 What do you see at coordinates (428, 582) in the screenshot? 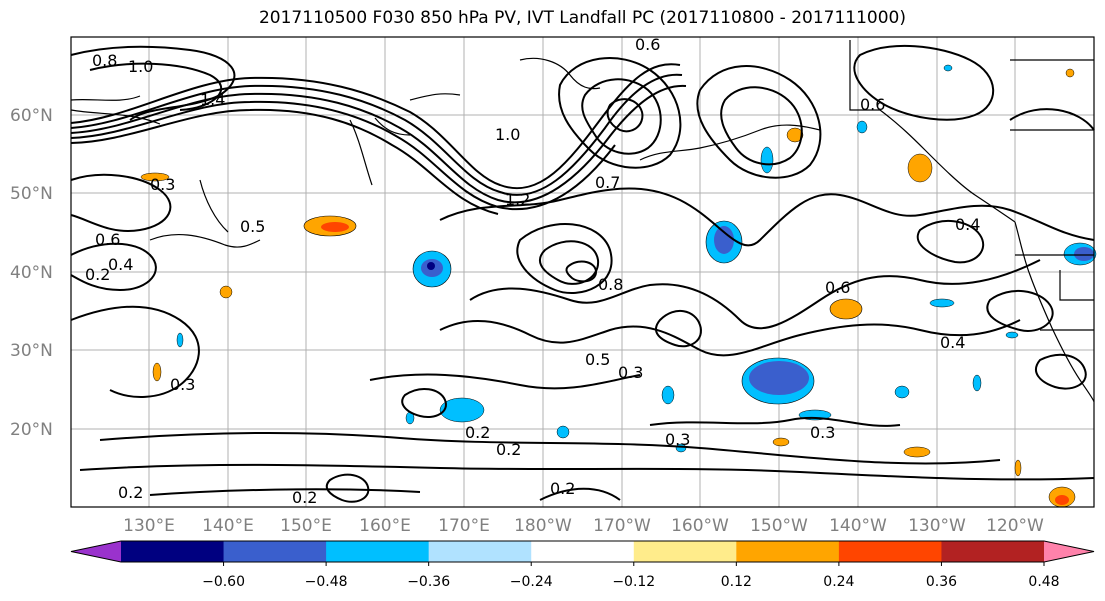
I see `colorbar-tick-label: −0.36` at bounding box center [428, 582].